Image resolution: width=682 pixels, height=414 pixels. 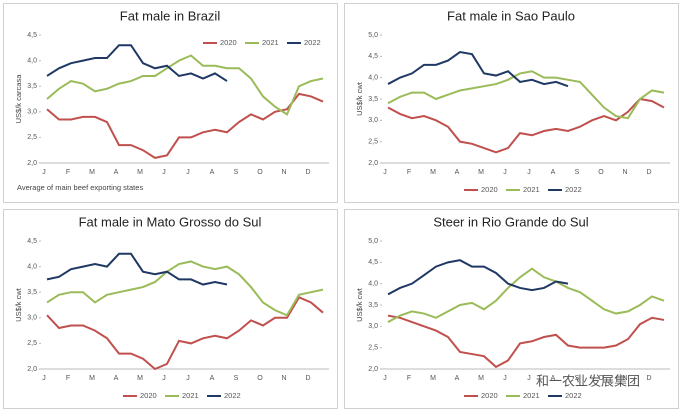 I want to click on chart-title: Steer in Rio Grande do Sul, so click(x=510, y=221).